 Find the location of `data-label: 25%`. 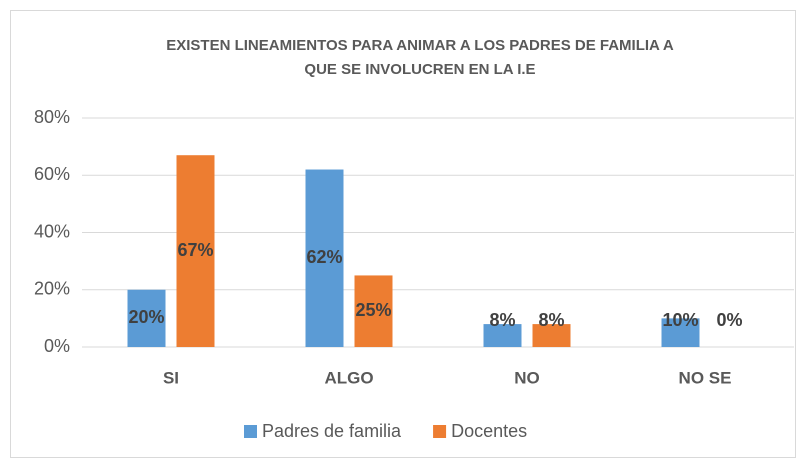

data-label: 25% is located at coordinates (373, 310).